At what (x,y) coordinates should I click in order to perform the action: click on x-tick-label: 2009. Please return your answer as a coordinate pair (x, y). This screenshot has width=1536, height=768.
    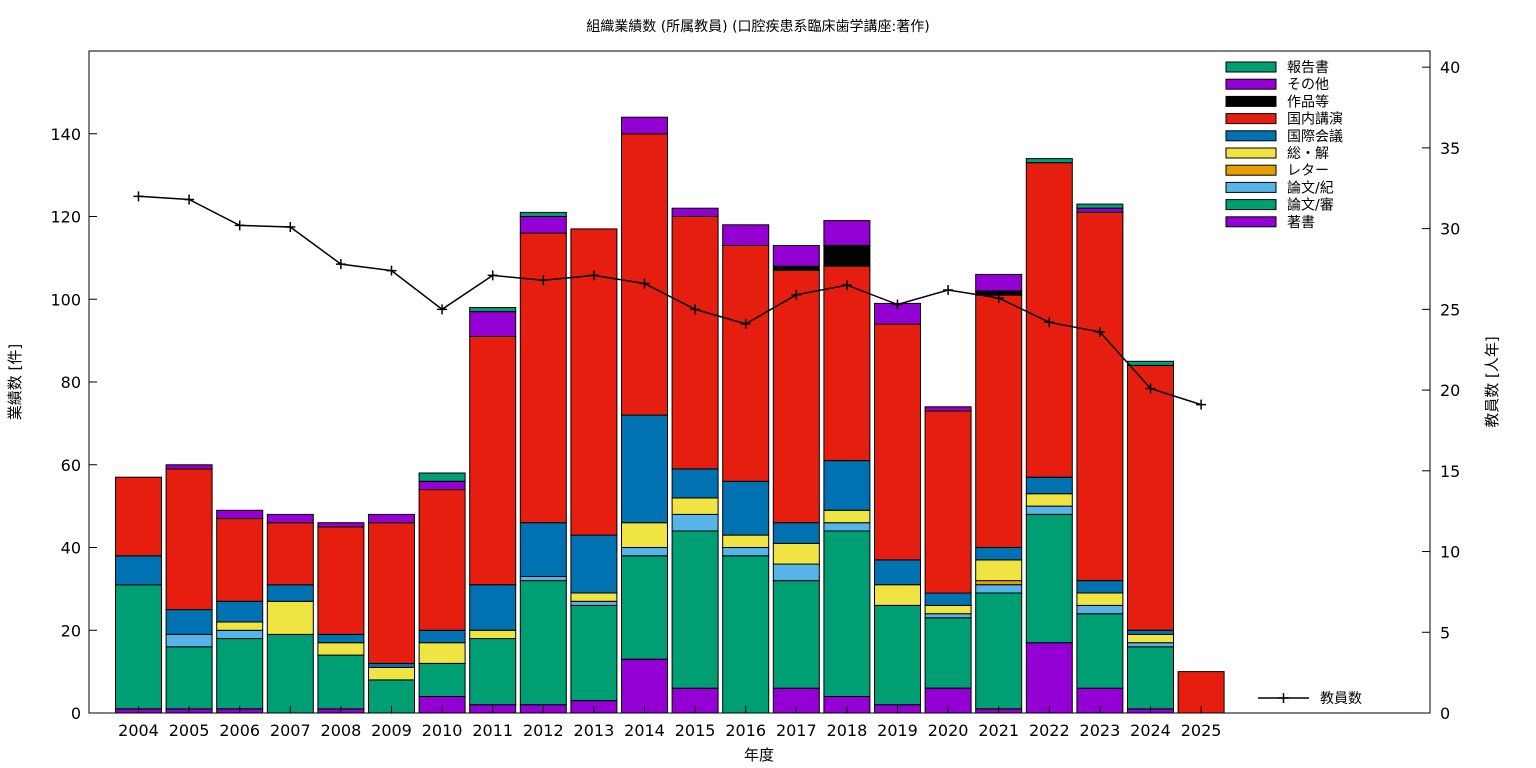
    Looking at the image, I should click on (391, 730).